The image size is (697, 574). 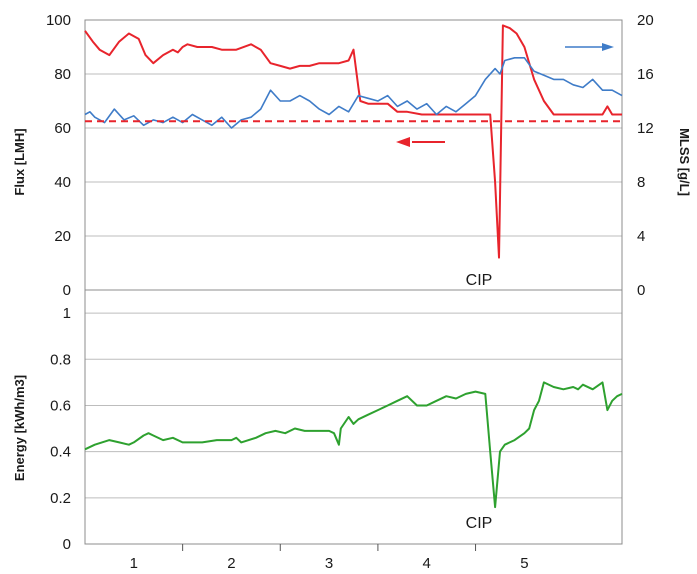 I want to click on x-tick-label: 3, so click(x=329, y=563).